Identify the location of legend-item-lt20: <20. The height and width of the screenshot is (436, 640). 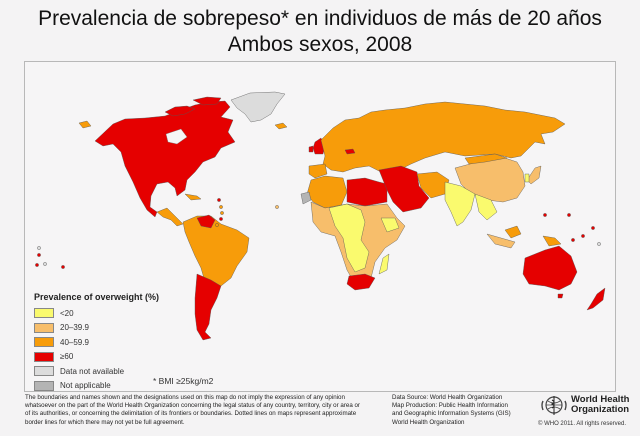
(134, 313).